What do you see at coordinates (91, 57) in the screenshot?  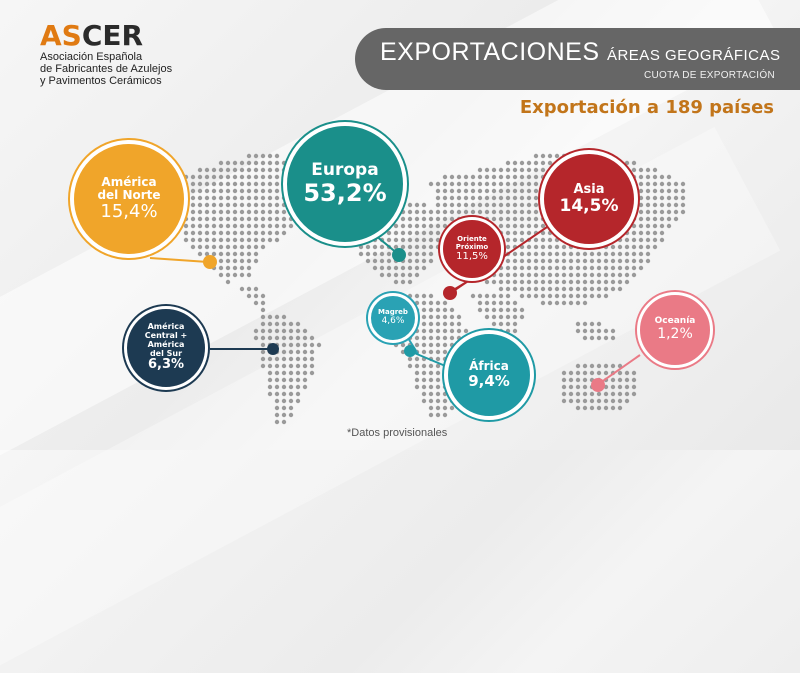 I see `logo-subtitle-line-1: Asociación Española` at bounding box center [91, 57].